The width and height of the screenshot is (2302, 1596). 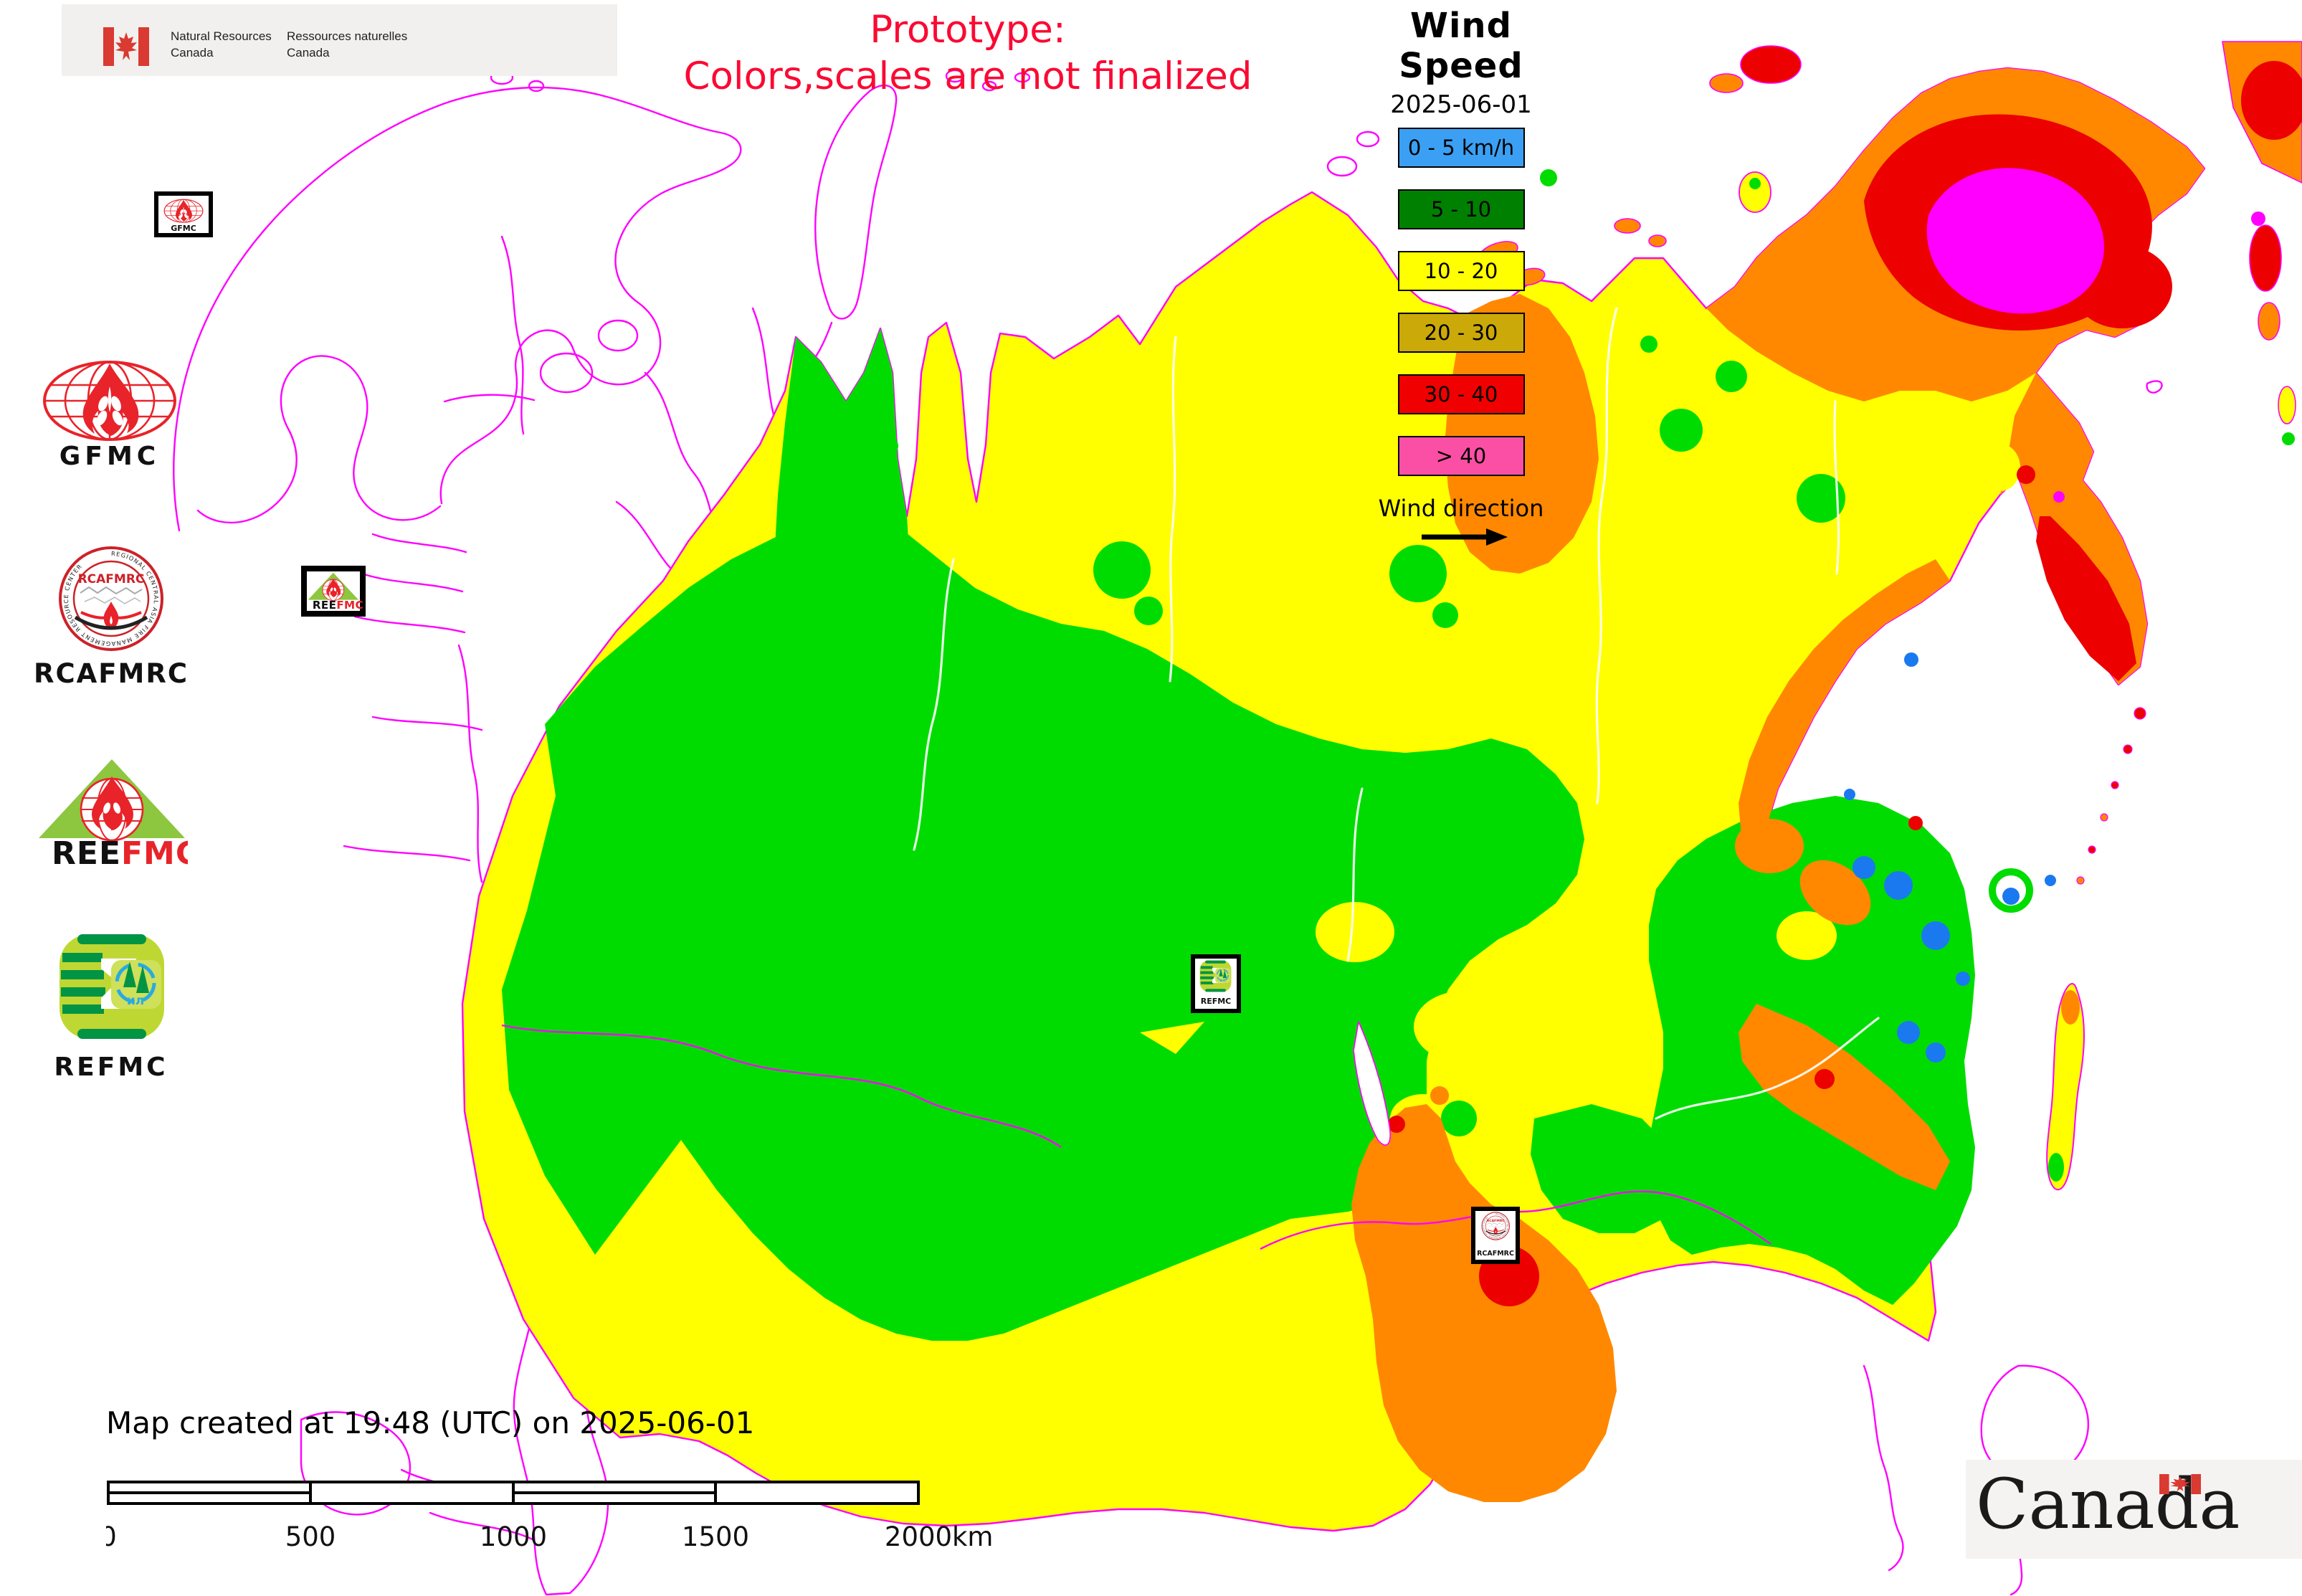 I want to click on region-orange-amur, so click(x=1845, y=1097).